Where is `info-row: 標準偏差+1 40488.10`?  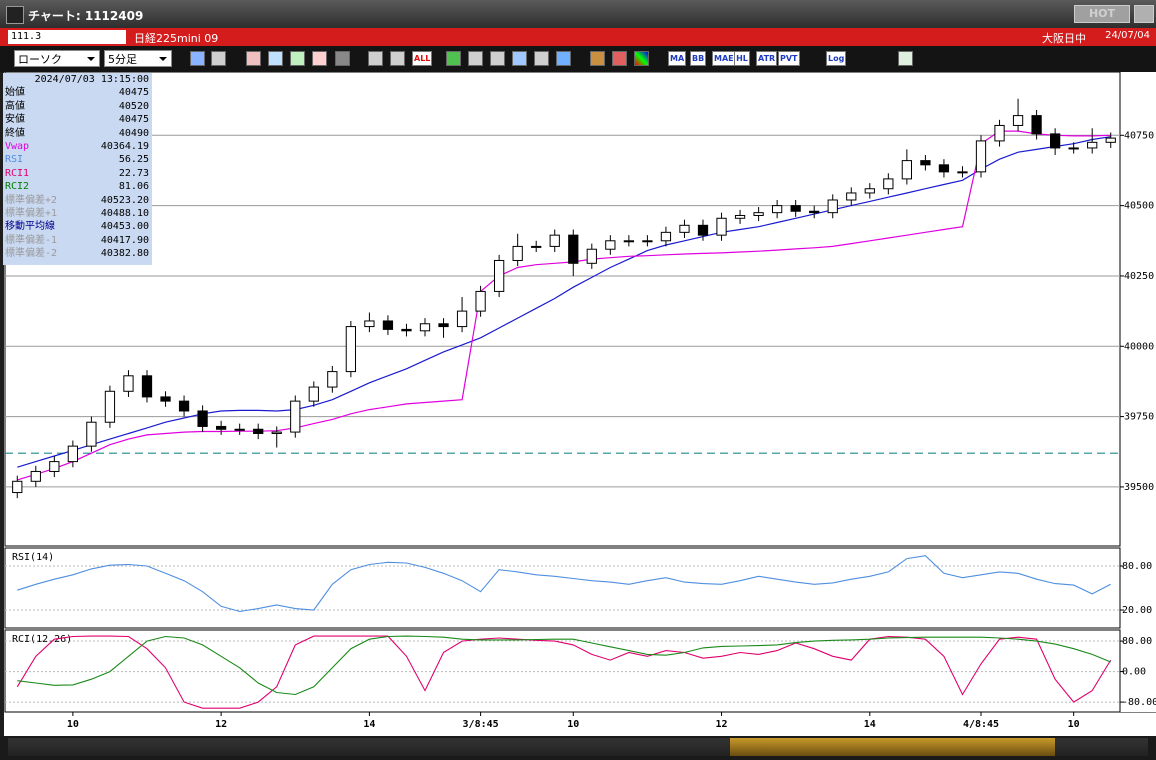
info-row: 標準偏差+1 40488.10 is located at coordinates (77, 213).